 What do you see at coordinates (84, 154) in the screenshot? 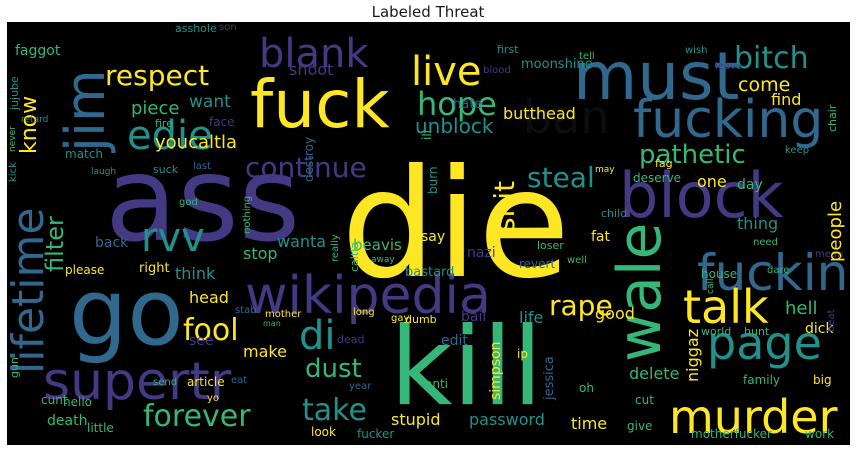
I see `cloud-word: match` at bounding box center [84, 154].